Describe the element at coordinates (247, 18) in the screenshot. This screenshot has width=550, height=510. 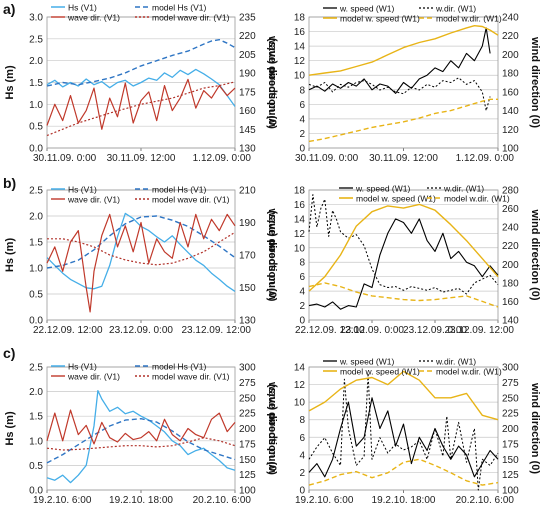
I see `y2-tick-label: 235` at that location.